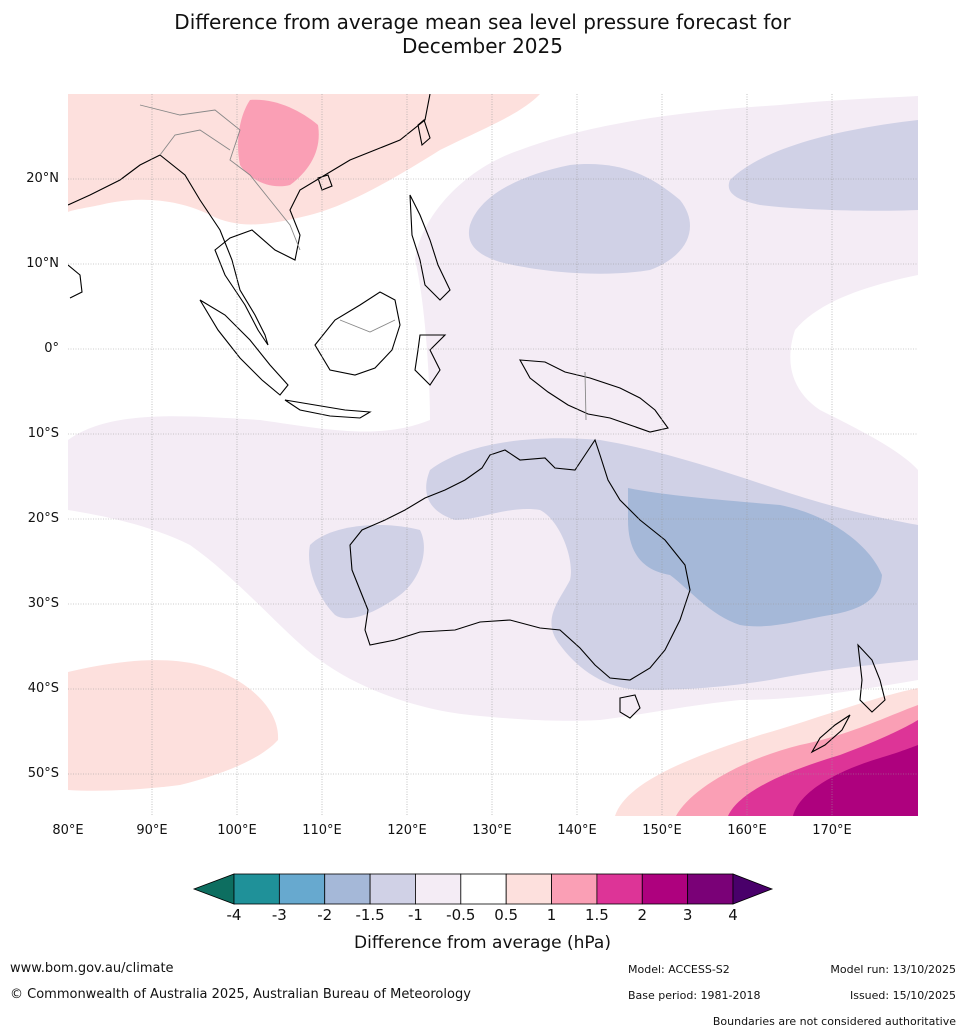  What do you see at coordinates (42, 263) in the screenshot?
I see `lat-label: 10°N` at bounding box center [42, 263].